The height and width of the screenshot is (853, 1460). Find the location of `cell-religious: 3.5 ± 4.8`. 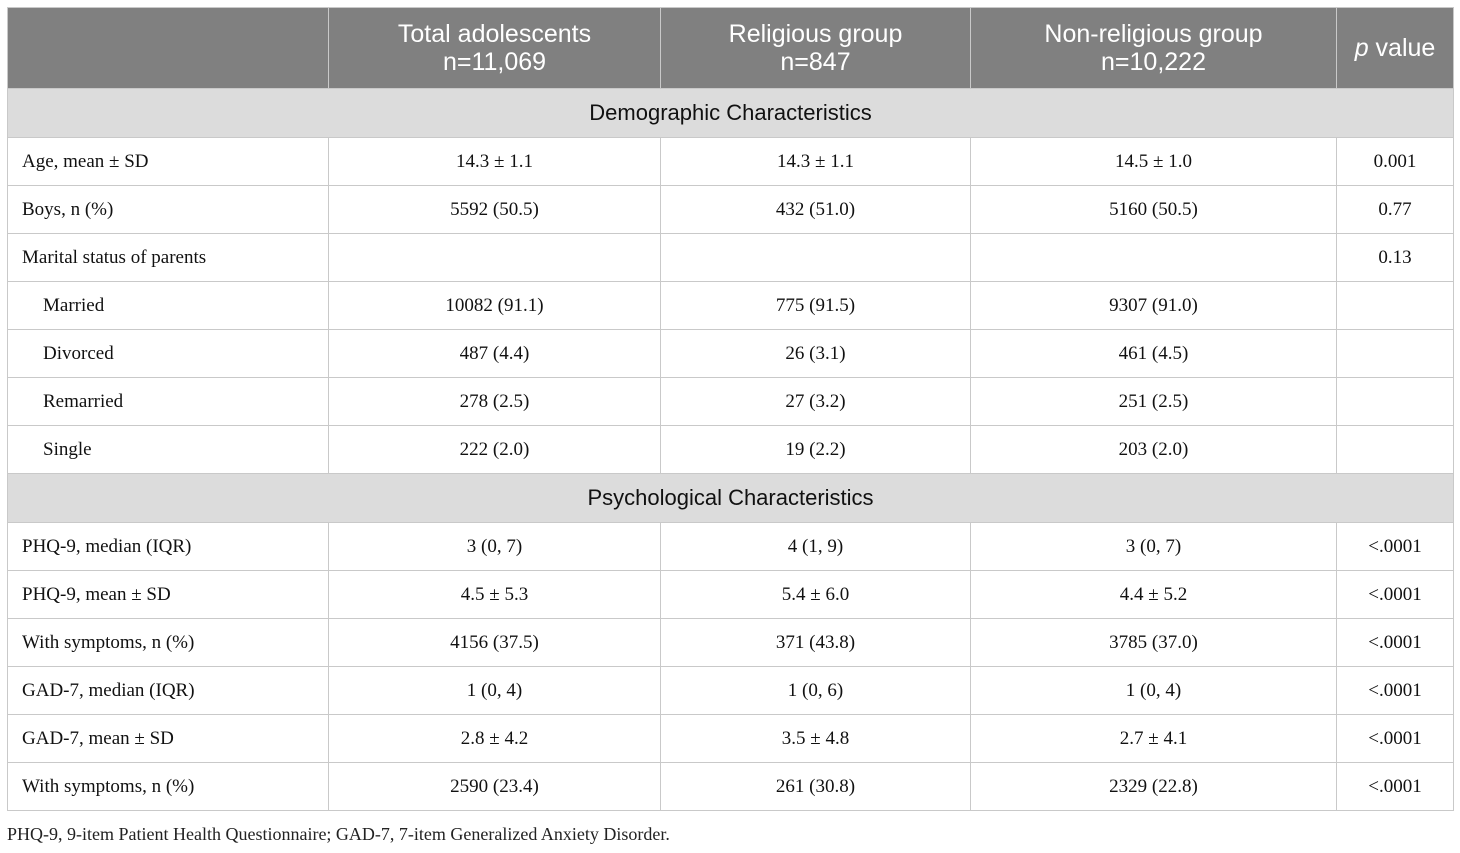

cell-religious: 3.5 ± 4.8 is located at coordinates (815, 738).